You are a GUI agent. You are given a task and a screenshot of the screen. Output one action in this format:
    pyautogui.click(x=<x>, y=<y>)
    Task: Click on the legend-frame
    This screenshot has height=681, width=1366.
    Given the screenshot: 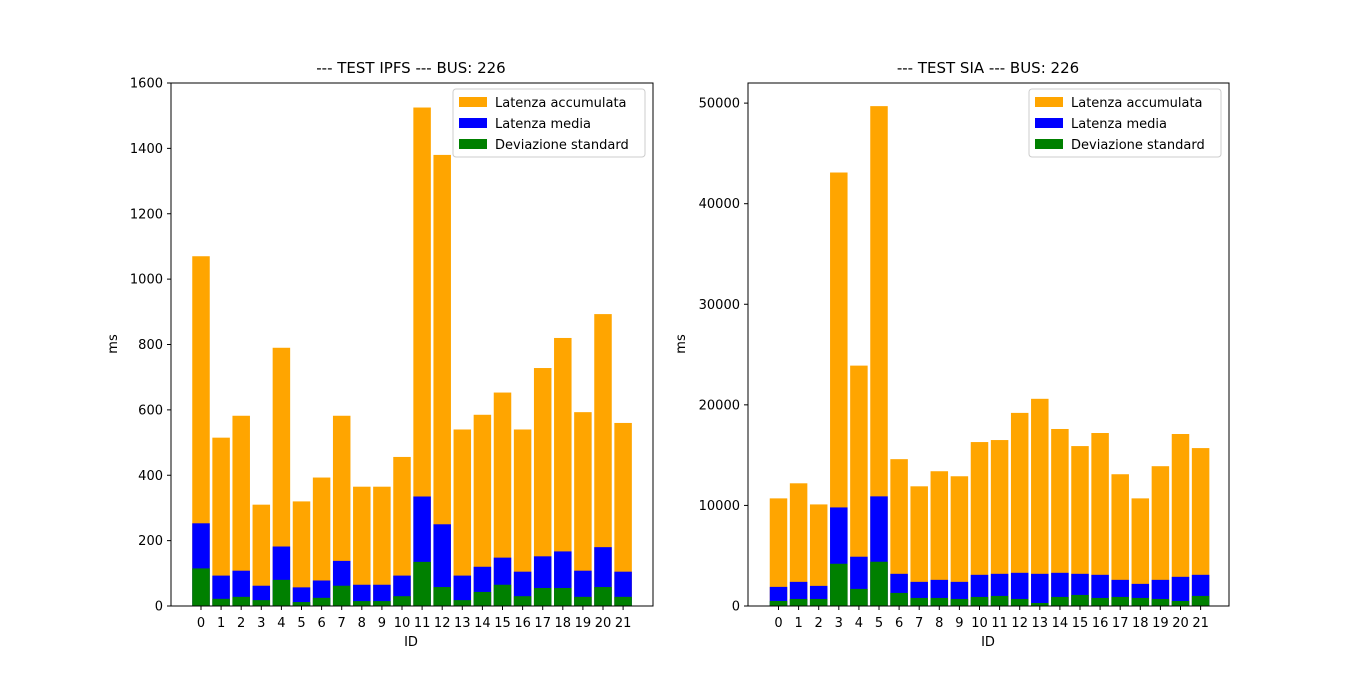 What is the action you would take?
    pyautogui.click(x=549, y=123)
    